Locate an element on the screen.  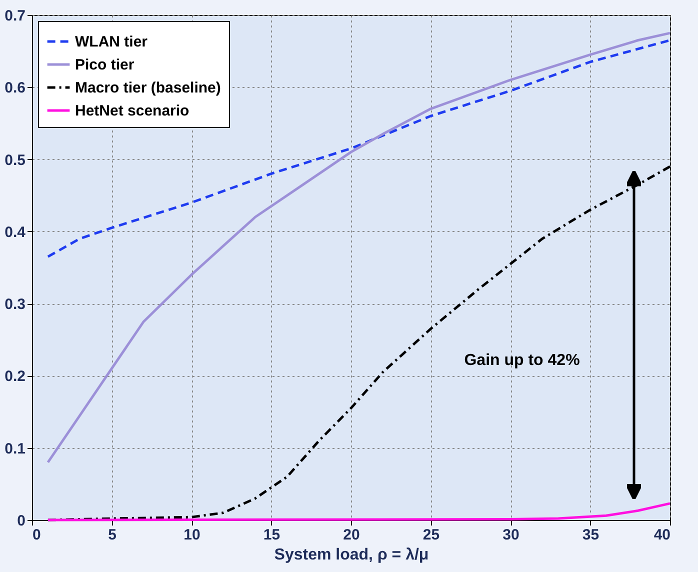
y-tick-label: 0.1 is located at coordinates (15, 449).